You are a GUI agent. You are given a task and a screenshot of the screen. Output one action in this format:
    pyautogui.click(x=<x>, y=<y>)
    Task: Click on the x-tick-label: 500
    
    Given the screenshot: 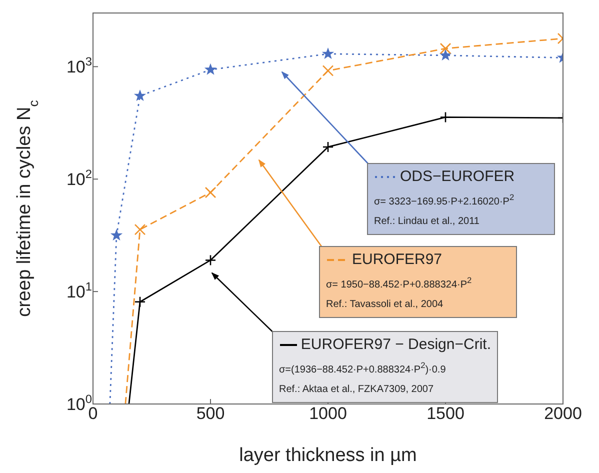 What is the action you would take?
    pyautogui.click(x=210, y=413)
    